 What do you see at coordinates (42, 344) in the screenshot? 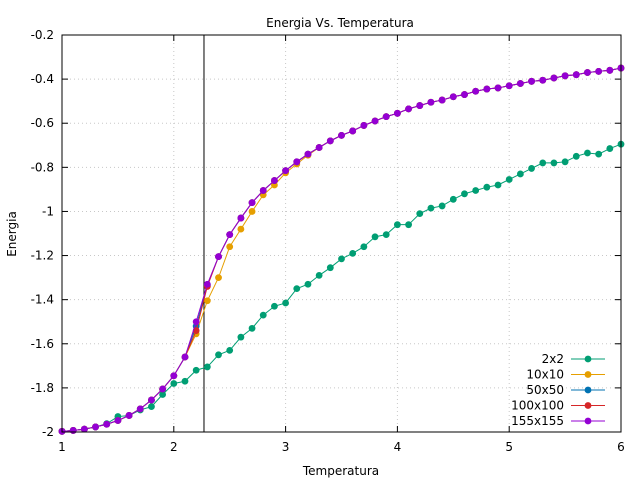
I see `y-tick-label: -1.6` at bounding box center [42, 344].